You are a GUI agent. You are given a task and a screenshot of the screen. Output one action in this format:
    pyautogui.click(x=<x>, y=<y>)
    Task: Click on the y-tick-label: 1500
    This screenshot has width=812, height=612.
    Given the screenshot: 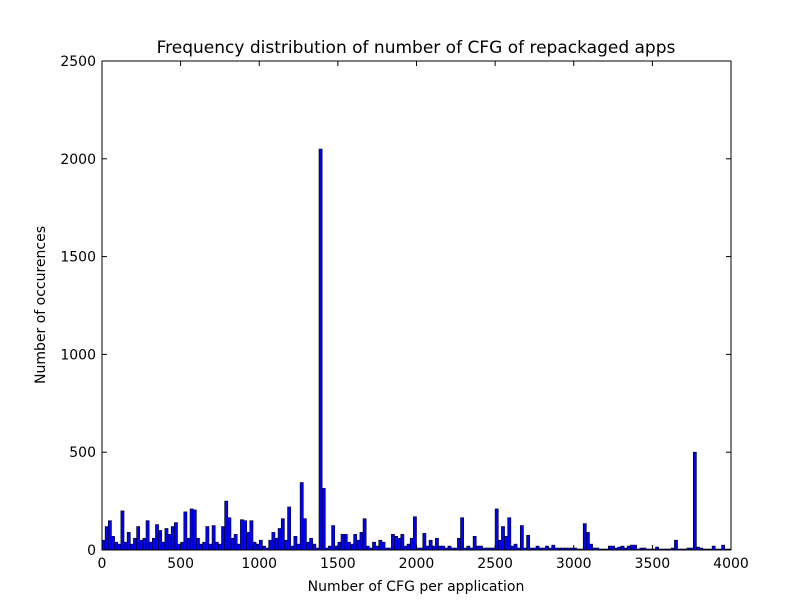 What is the action you would take?
    pyautogui.click(x=78, y=258)
    